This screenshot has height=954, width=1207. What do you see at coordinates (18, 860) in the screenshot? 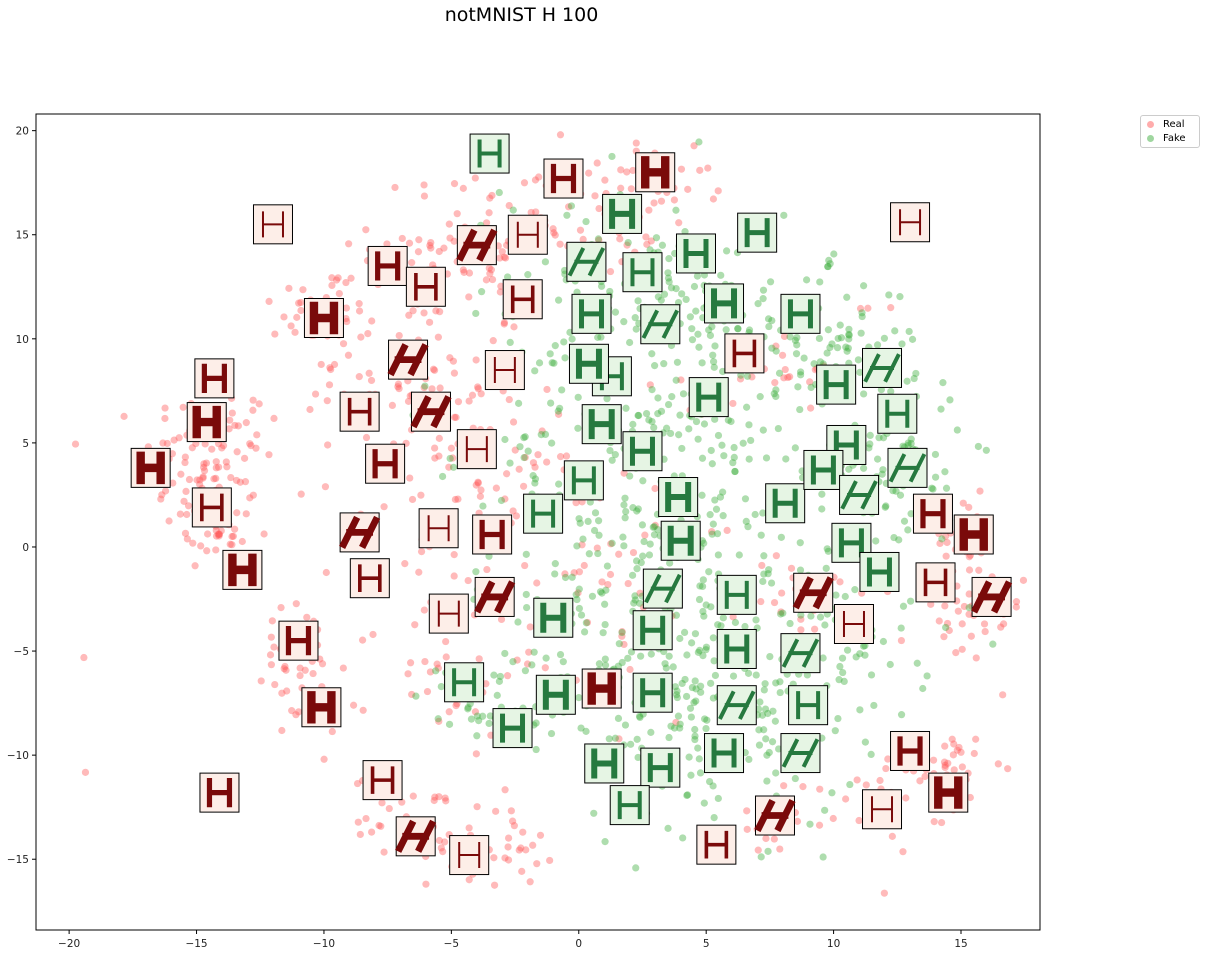
I see `y-tick-label: −15` at bounding box center [18, 860].